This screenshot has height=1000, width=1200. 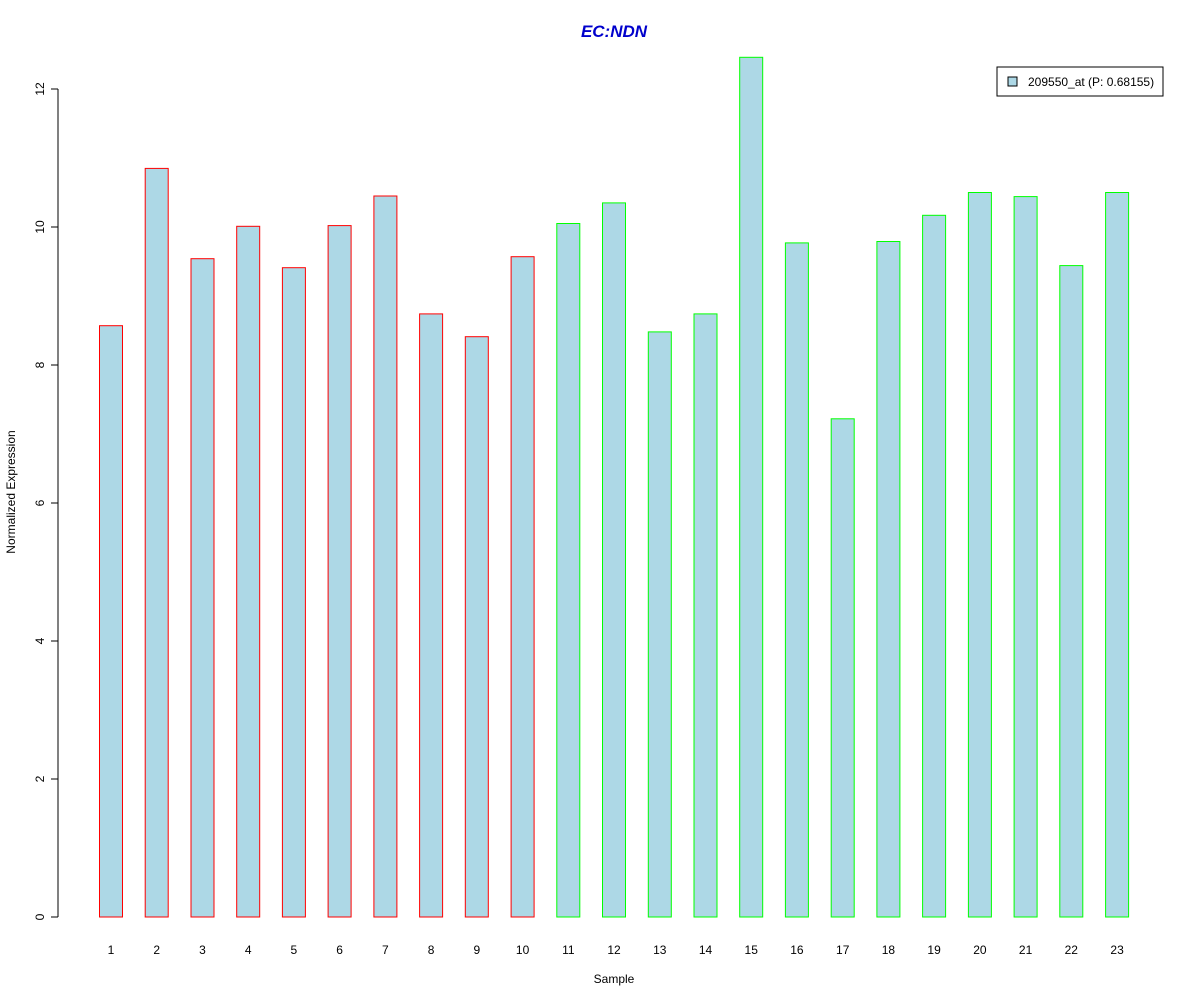 What do you see at coordinates (568, 950) in the screenshot?
I see `x-tick-label: 11` at bounding box center [568, 950].